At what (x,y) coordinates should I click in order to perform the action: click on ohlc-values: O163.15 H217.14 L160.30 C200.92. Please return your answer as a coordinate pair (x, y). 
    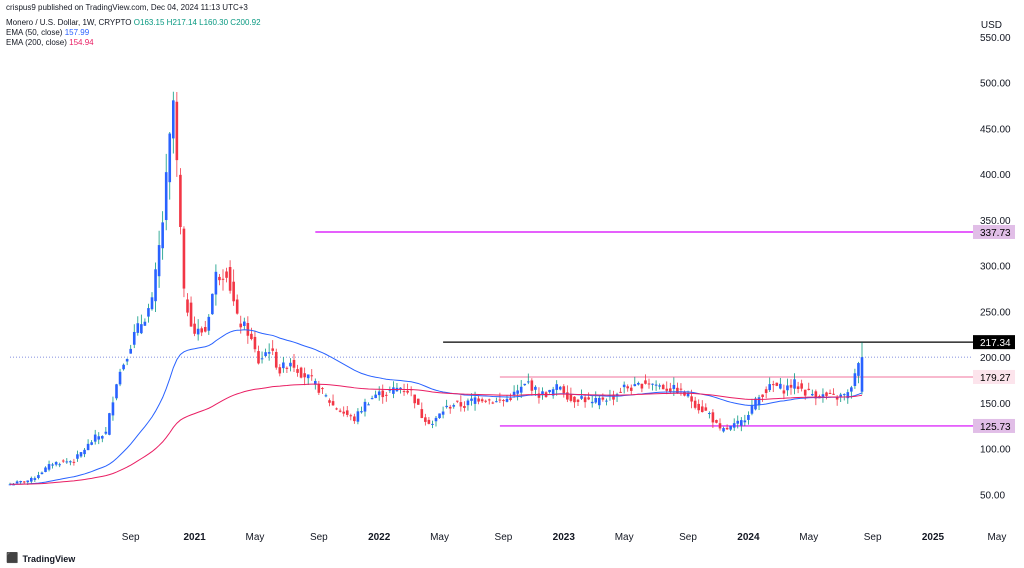
    Looking at the image, I should click on (197, 22).